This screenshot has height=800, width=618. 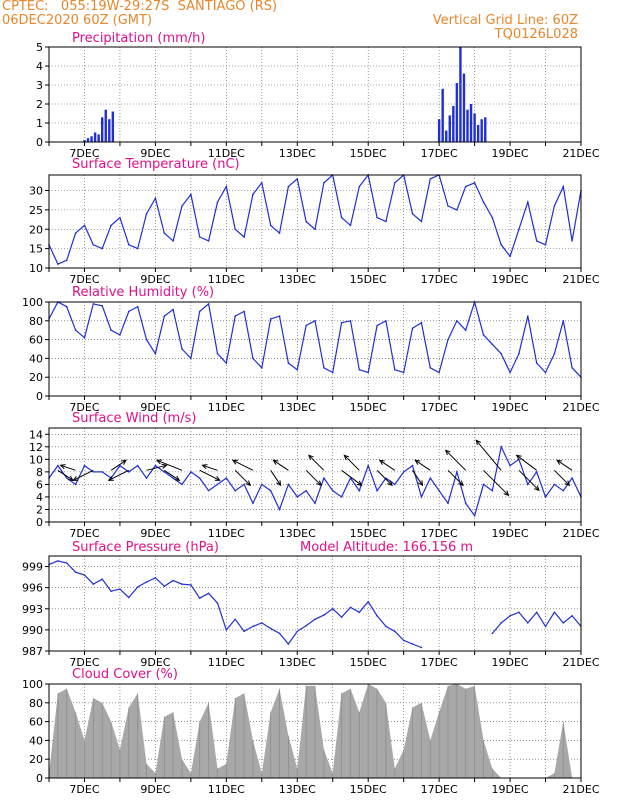 I want to click on x-tick-label: 7DEC, so click(x=84, y=789).